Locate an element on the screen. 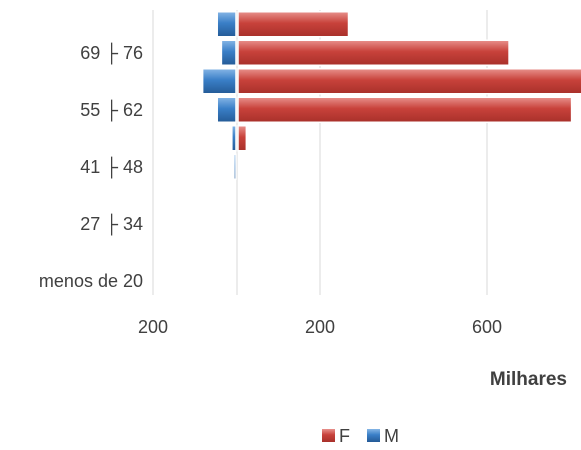 This screenshot has width=581, height=450. x-tick-label-0: 200 is located at coordinates (153, 327).